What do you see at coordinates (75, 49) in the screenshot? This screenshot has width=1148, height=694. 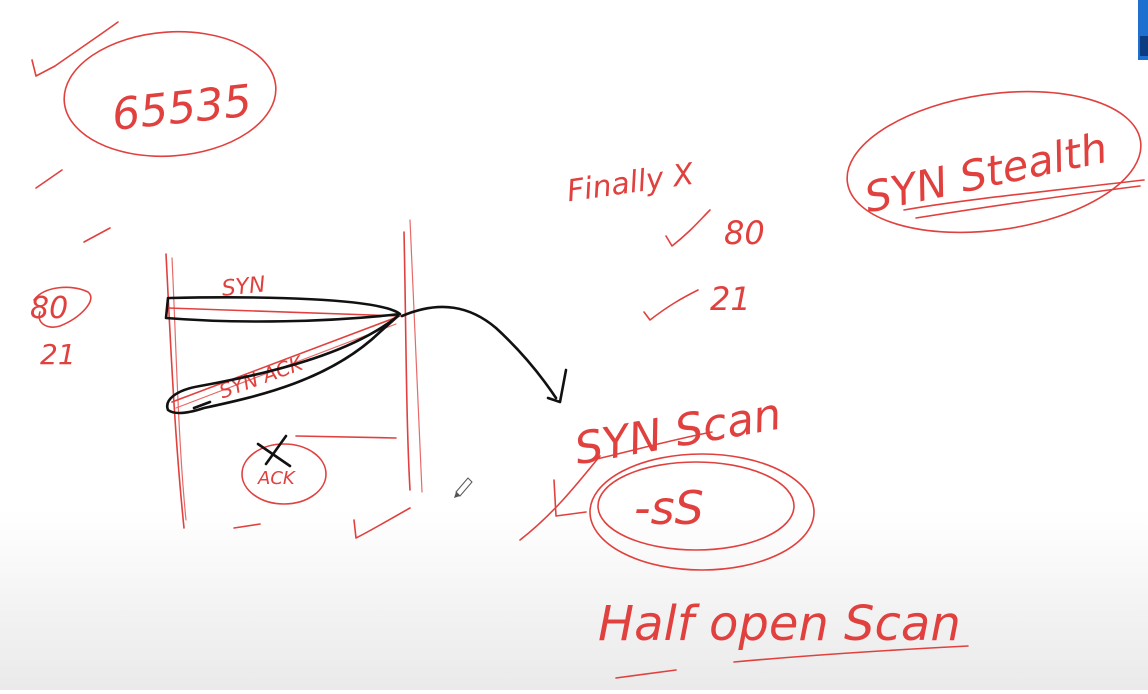 I see `checkmark-top-left` at bounding box center [75, 49].